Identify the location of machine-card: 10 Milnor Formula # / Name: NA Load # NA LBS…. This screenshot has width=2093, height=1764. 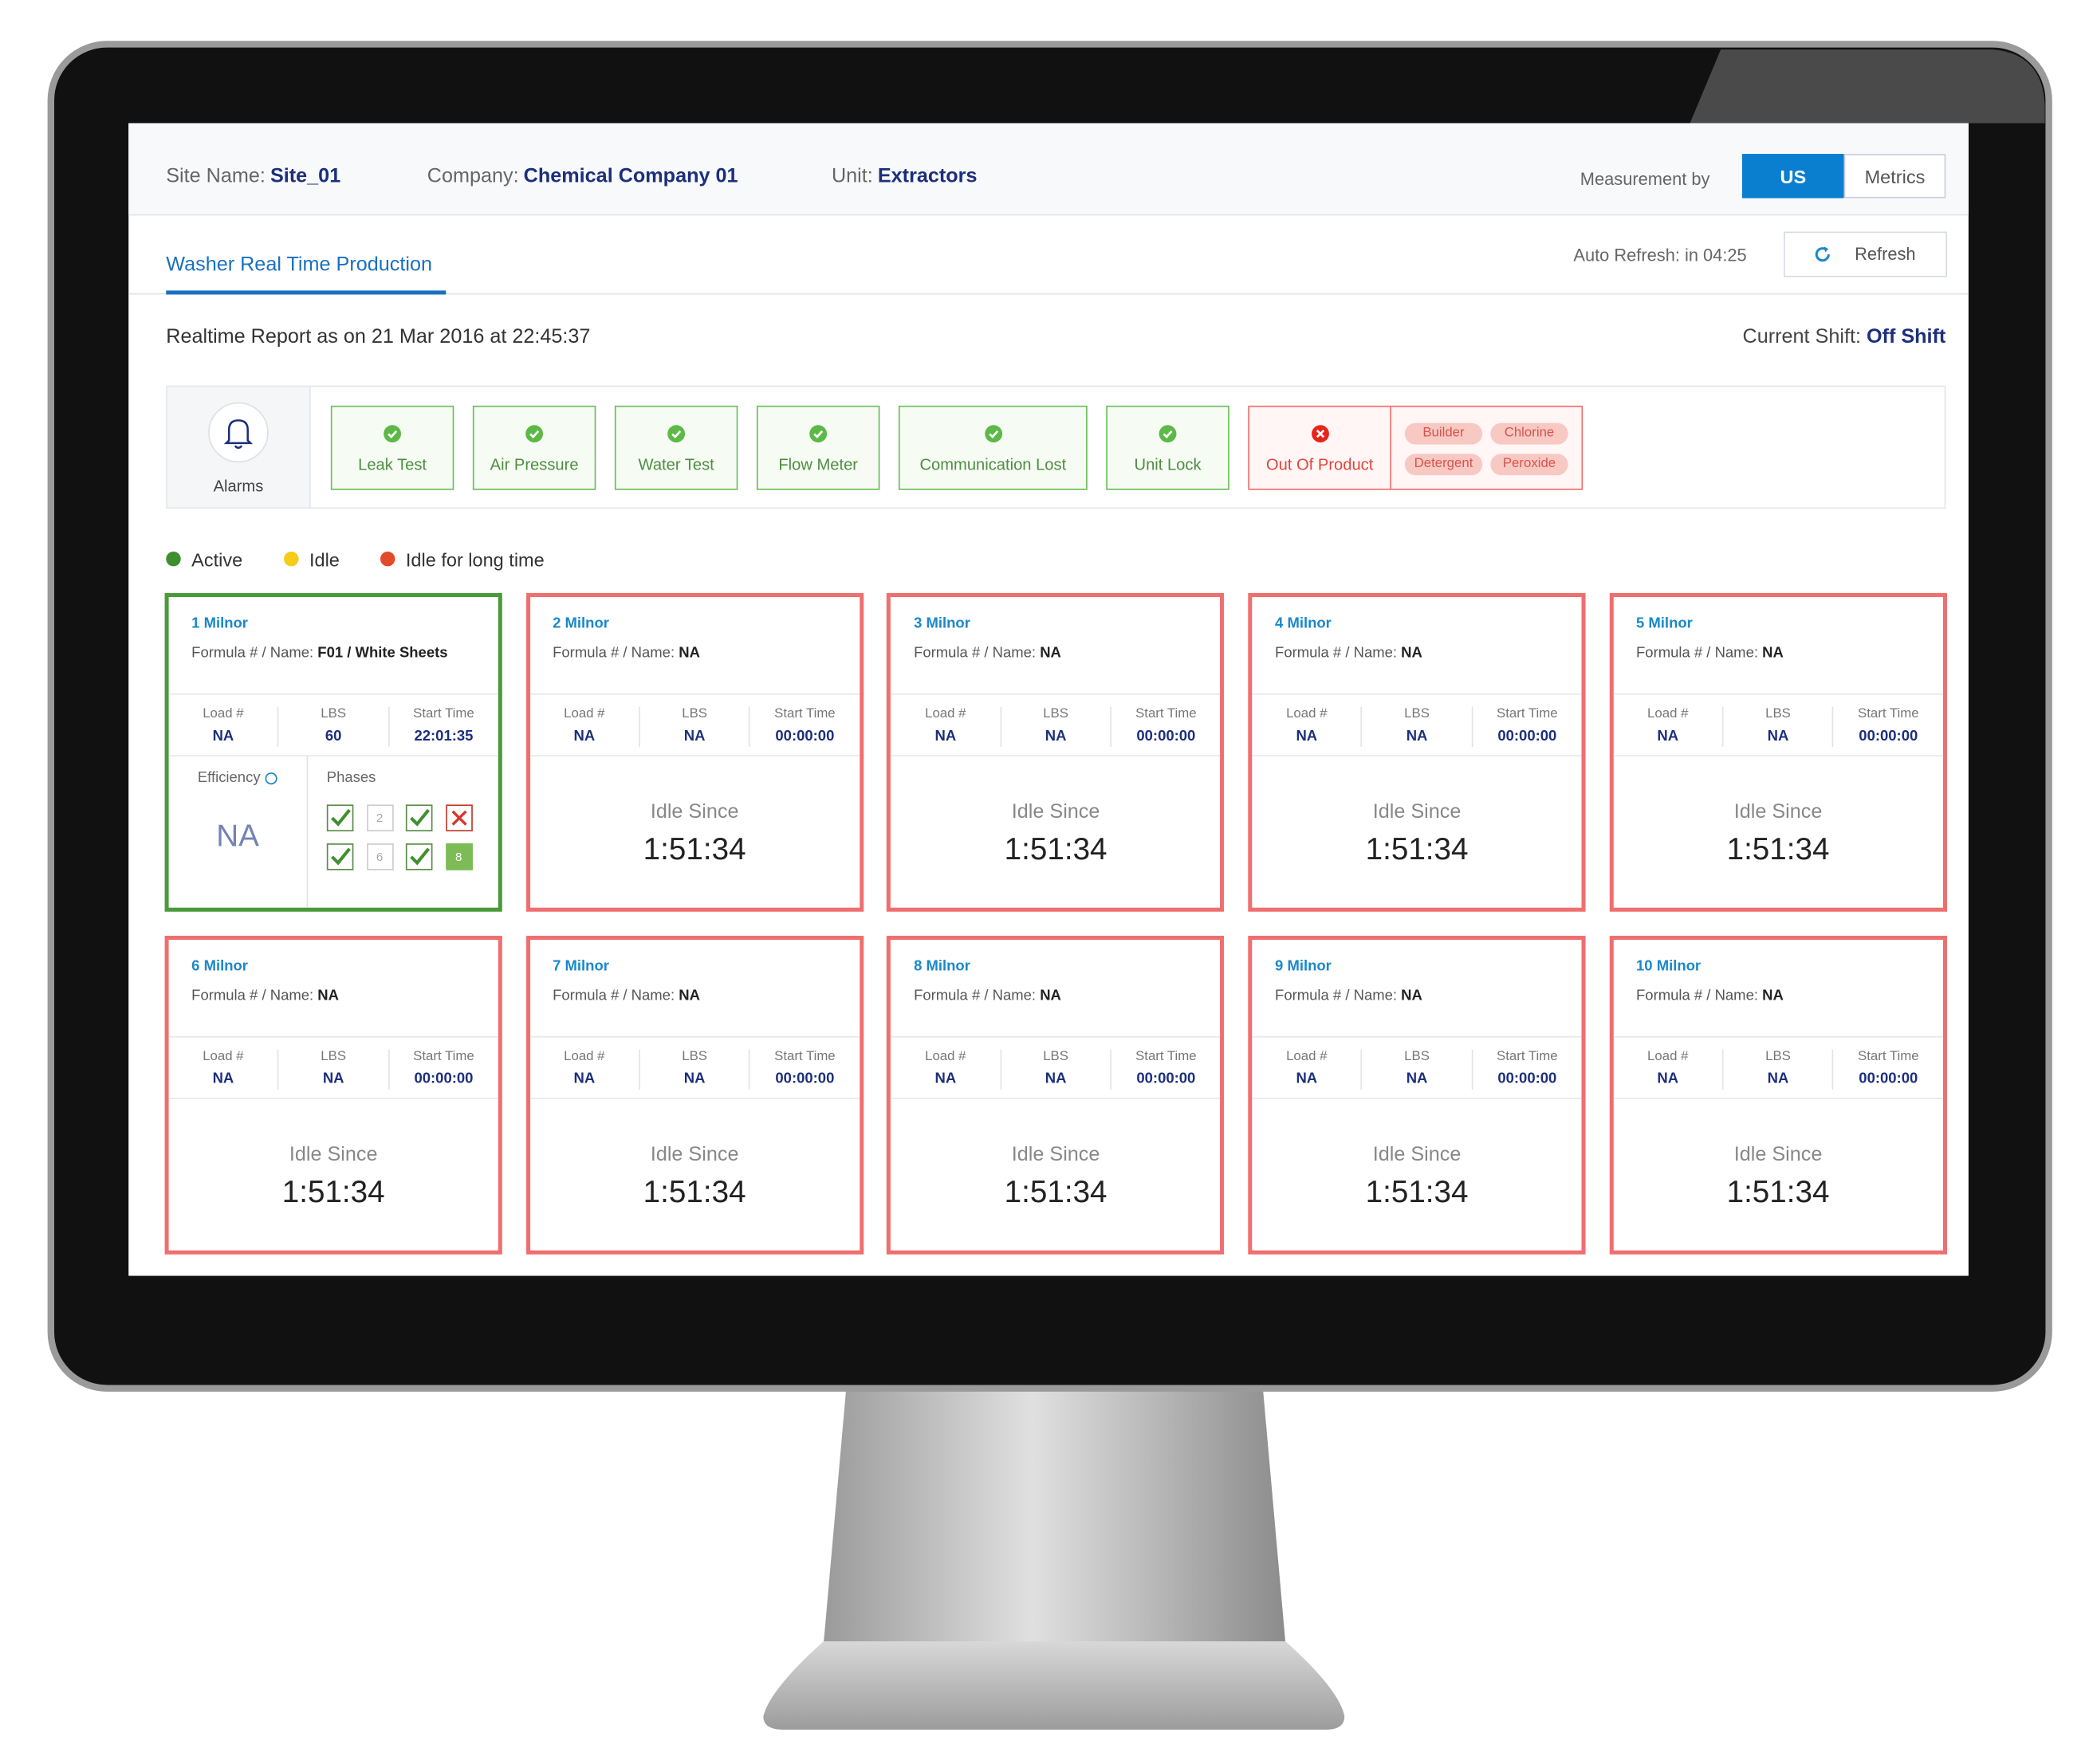
(1778, 1095).